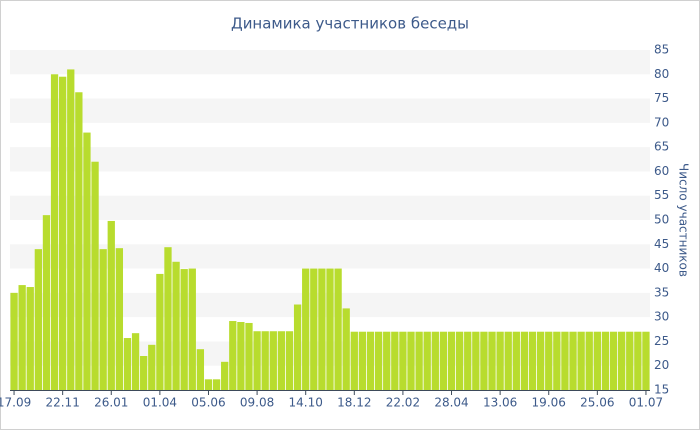  I want to click on y-tick-label: 55, so click(661, 195).